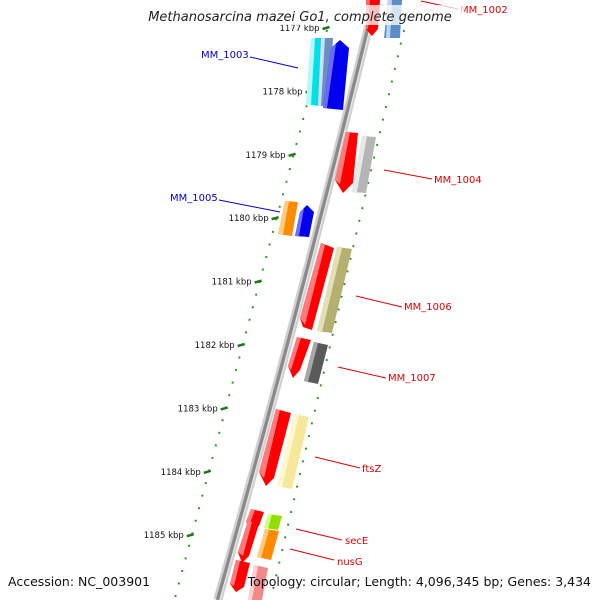 This screenshot has width=600, height=600. Describe the element at coordinates (215, 346) in the screenshot. I see `tick-label: 1182 kbp` at that location.